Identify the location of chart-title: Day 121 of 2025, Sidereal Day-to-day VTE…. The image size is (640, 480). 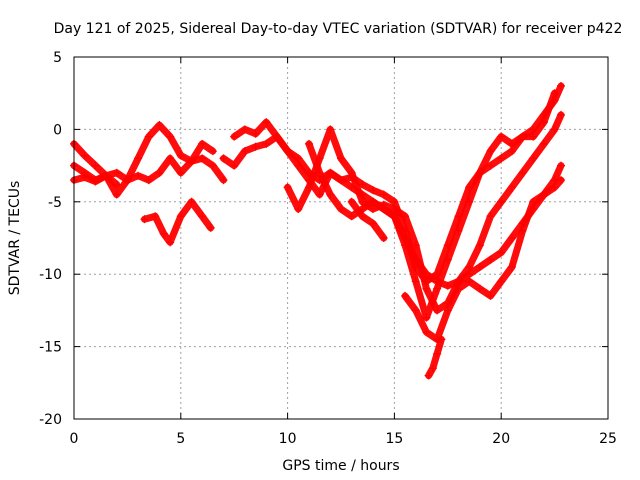
(338, 29).